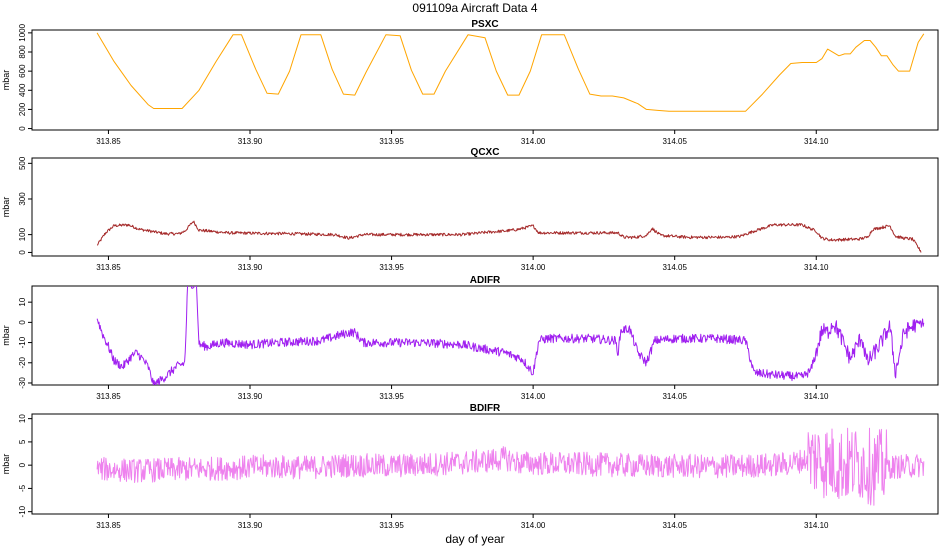 Image resolution: width=950 pixels, height=550 pixels. I want to click on panel-title: ADIFR, so click(485, 280).